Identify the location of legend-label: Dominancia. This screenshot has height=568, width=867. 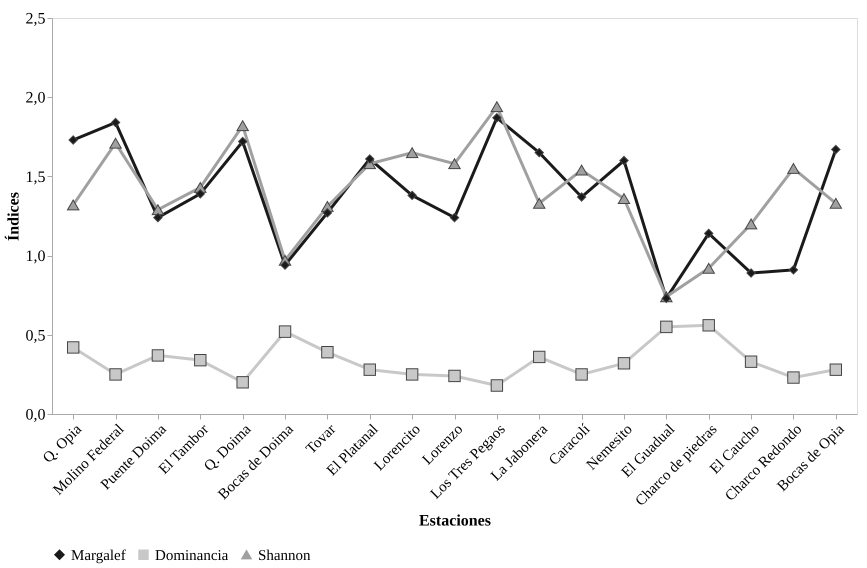
(192, 556).